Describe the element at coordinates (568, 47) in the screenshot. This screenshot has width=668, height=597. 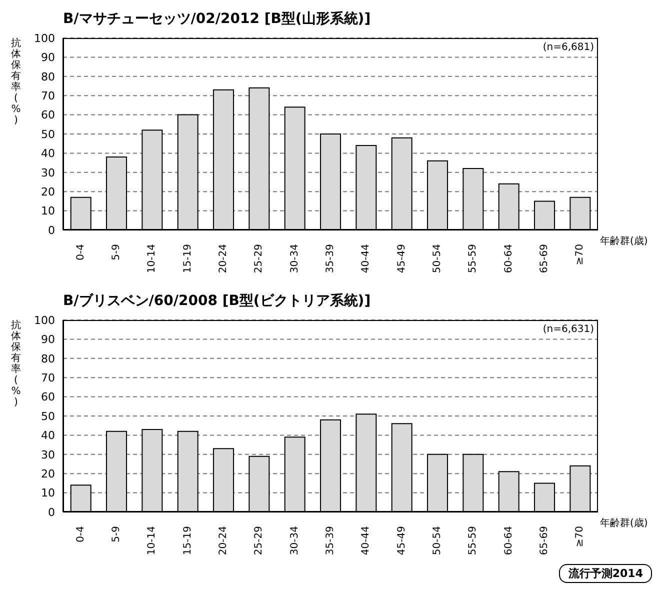
I see `annotation: (n=6,681)` at that location.